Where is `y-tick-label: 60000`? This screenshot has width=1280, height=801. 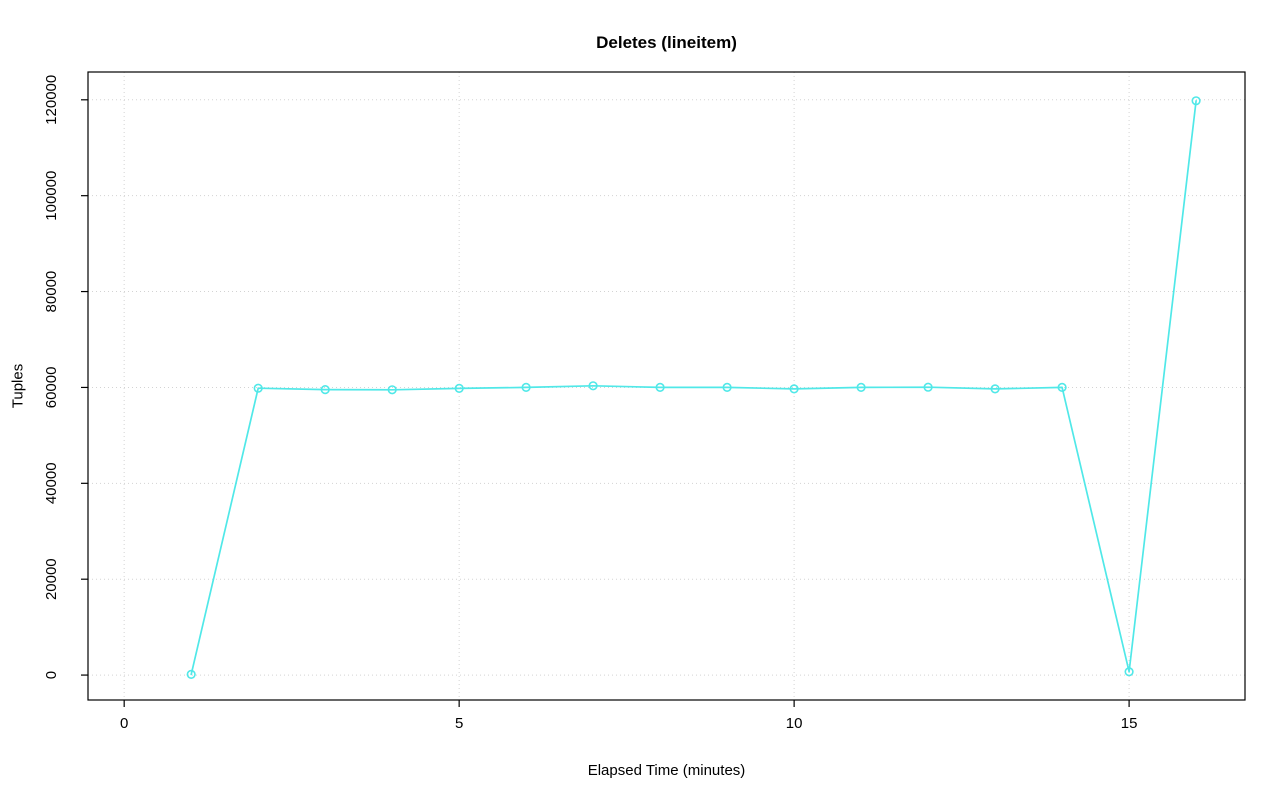
y-tick-label: 60000 is located at coordinates (51, 388).